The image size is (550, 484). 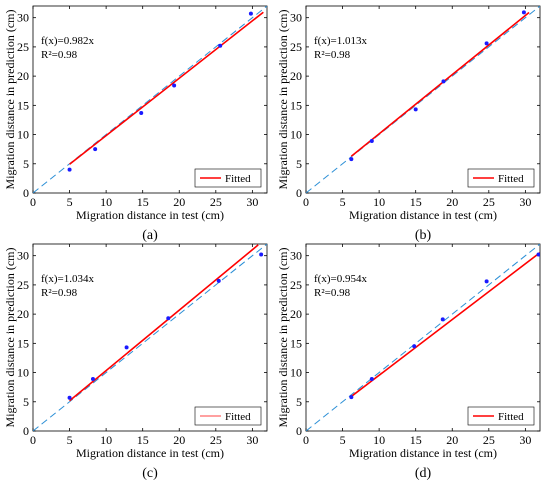 I want to click on equation-fx: f(x)=0.954x, so click(x=340, y=279).